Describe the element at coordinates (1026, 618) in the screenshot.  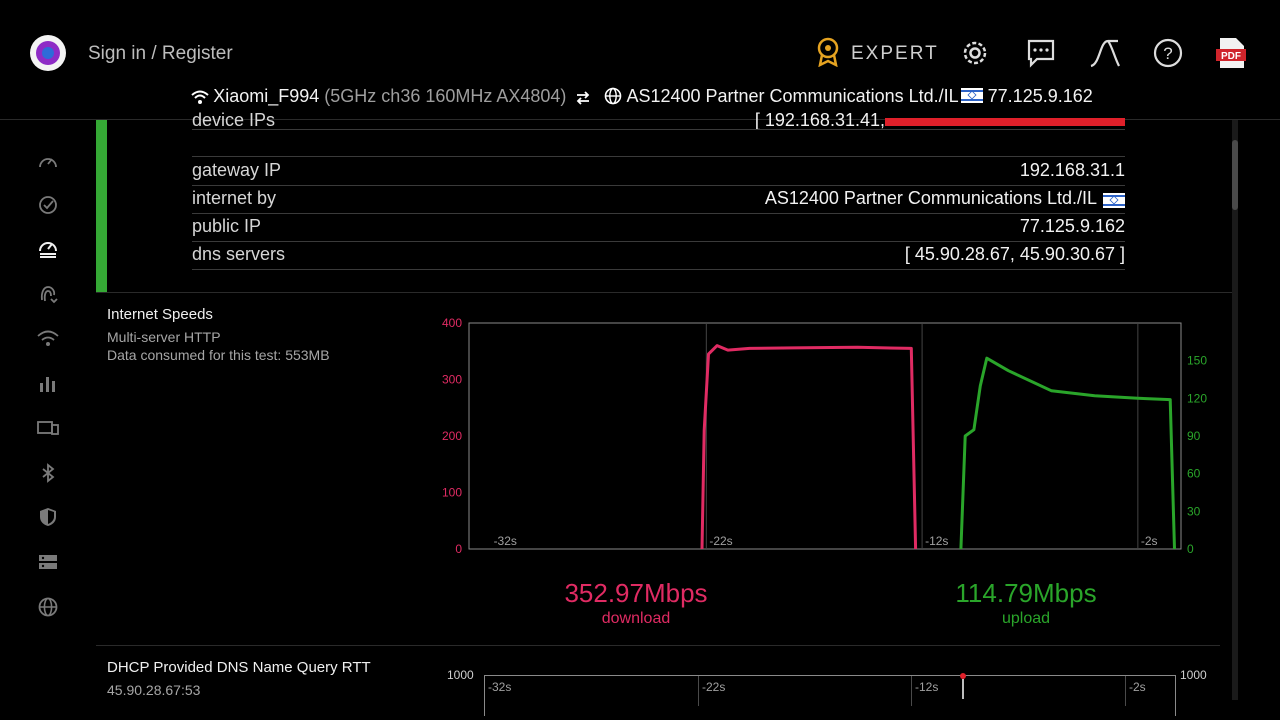
I see `upload-label: upload` at that location.